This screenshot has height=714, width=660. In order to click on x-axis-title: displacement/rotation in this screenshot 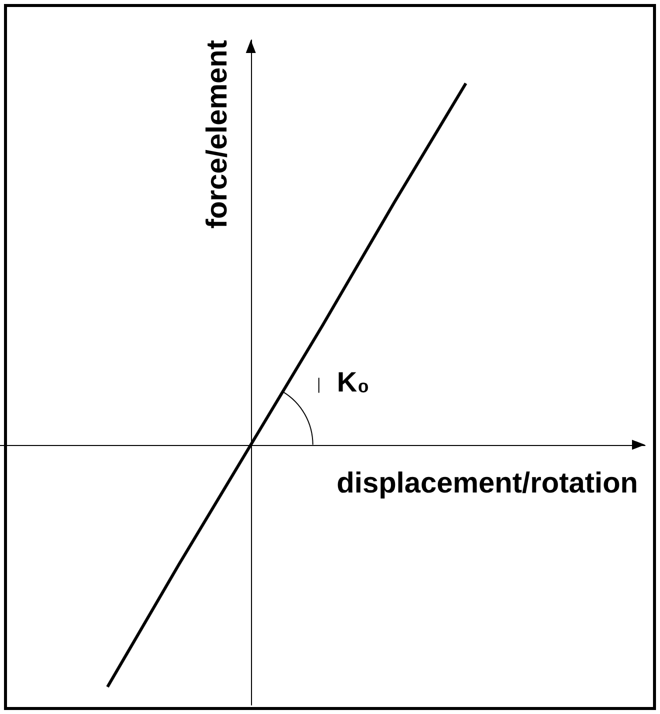, I will do `click(487, 483)`.